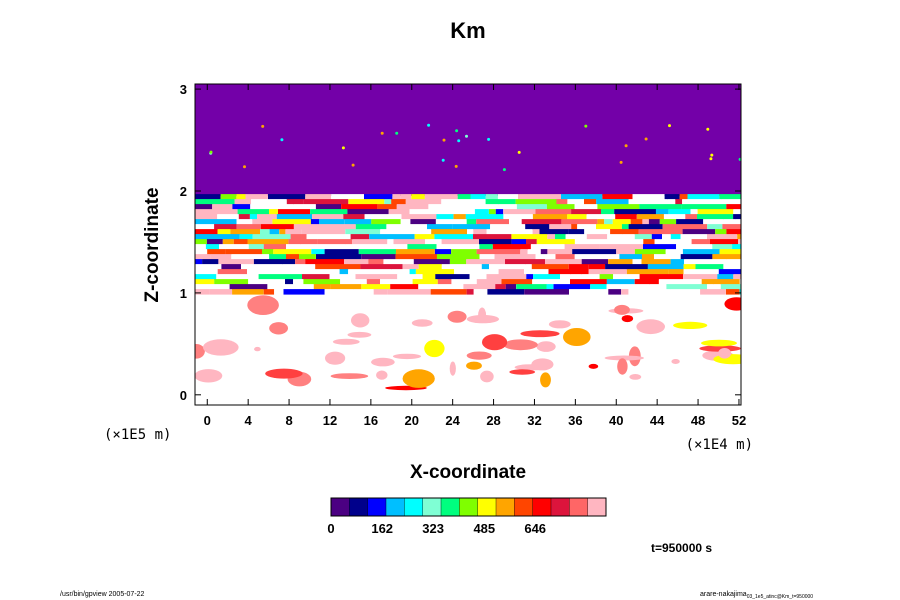 The width and height of the screenshot is (900, 600). Describe the element at coordinates (183, 395) in the screenshot. I see `y-tick-label: 0` at that location.